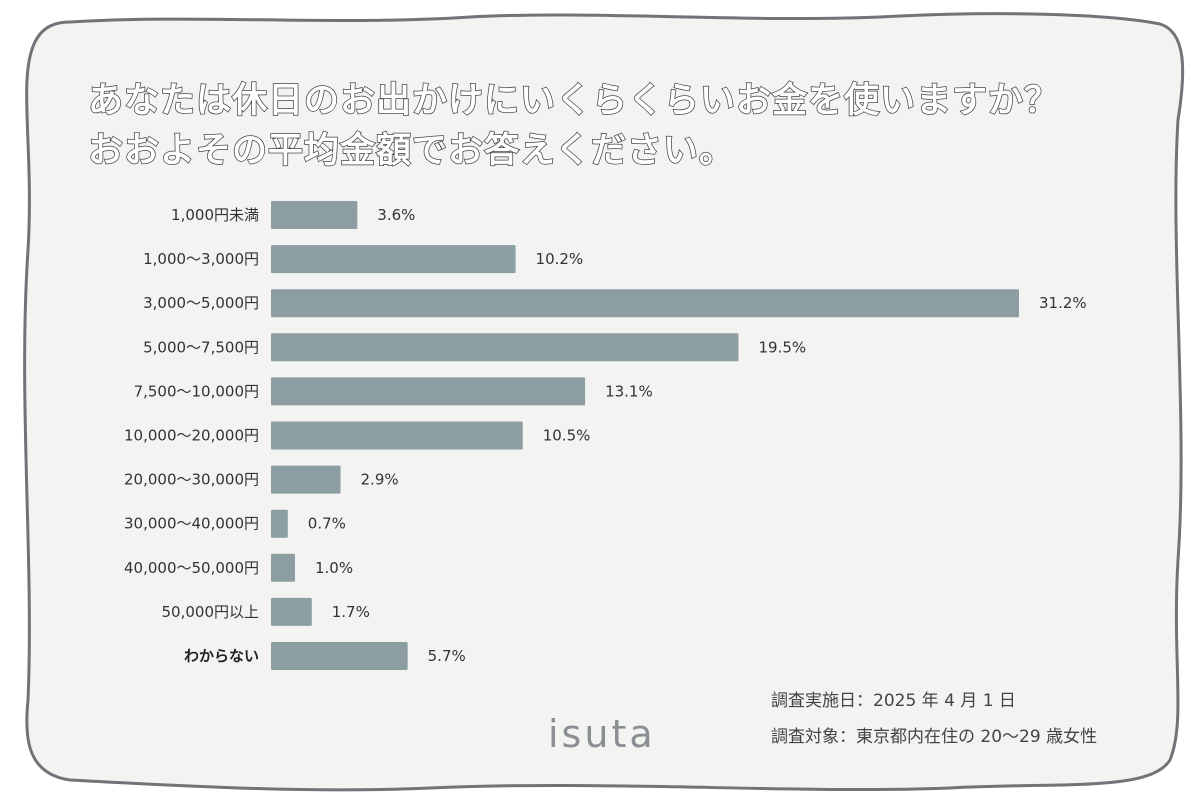 The height and width of the screenshot is (800, 1200). What do you see at coordinates (783, 347) in the screenshot?
I see `value-label: 19.5%` at bounding box center [783, 347].